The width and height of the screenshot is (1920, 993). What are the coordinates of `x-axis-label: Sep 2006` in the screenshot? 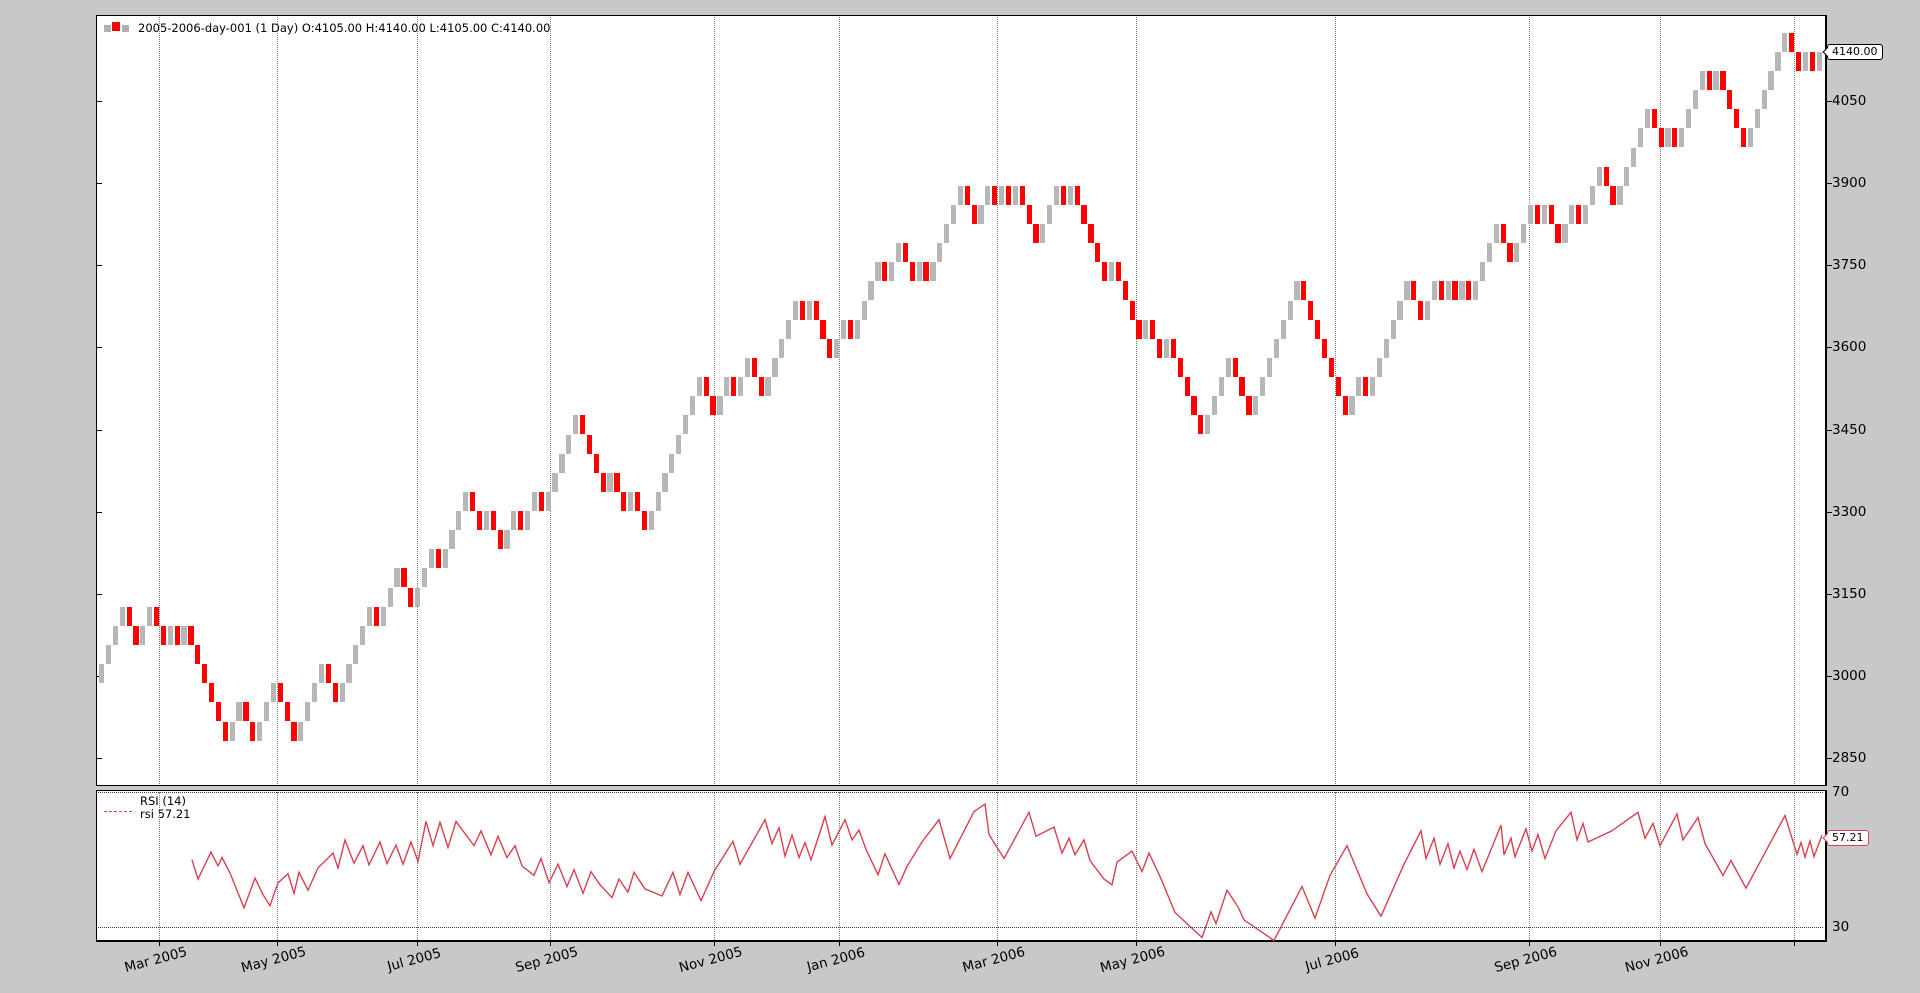 It's located at (1525, 960).